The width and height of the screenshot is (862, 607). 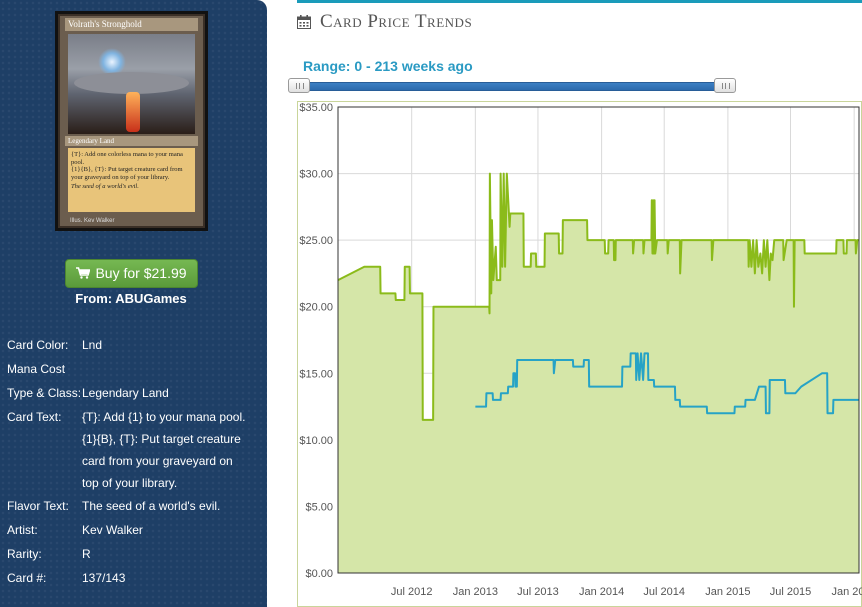 I want to click on attr-label: Card Color:, so click(x=38, y=345).